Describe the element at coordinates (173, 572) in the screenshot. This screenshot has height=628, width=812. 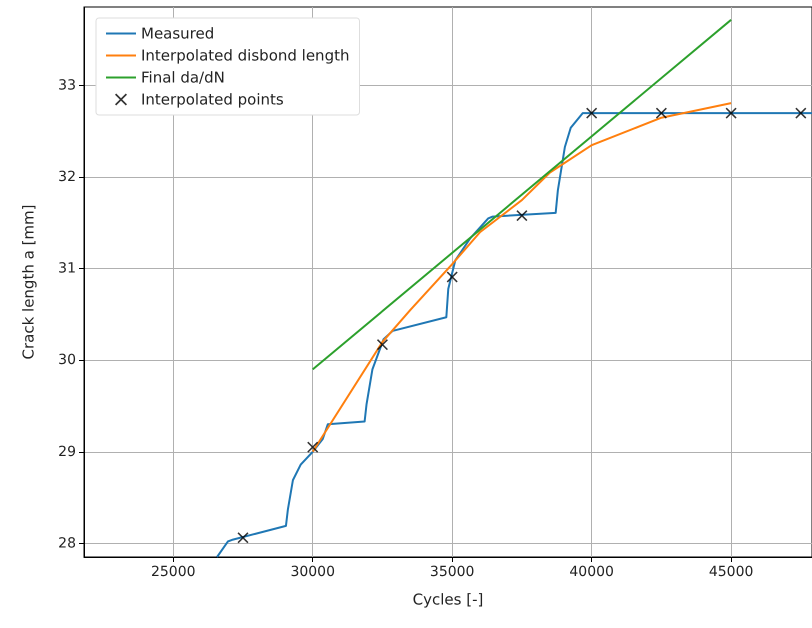
I see `x-tick-label: 25000` at that location.